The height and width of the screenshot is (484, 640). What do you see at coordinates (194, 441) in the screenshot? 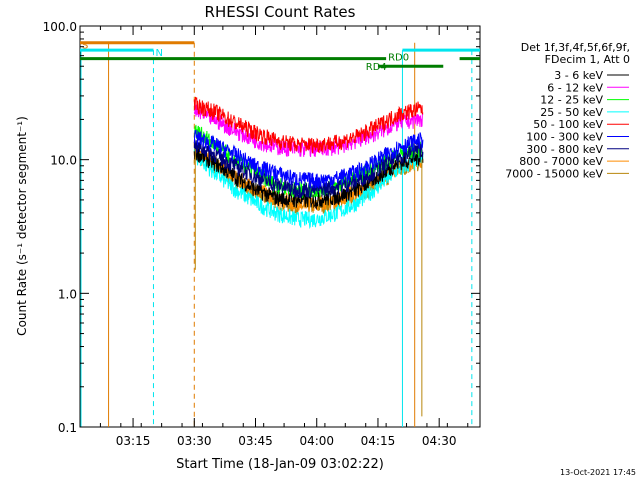
I see `x-tick-label: 03:30` at bounding box center [194, 441].